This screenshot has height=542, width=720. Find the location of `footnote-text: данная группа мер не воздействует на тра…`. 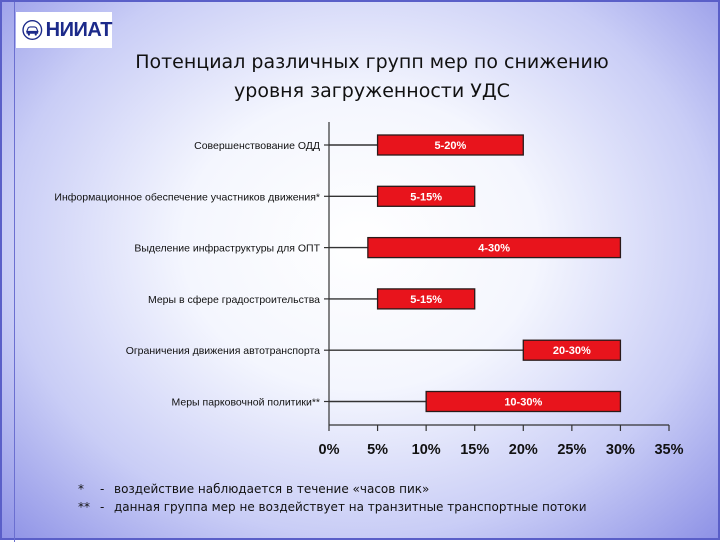

footnote-text: данная группа мер не воздействует на тра… is located at coordinates (350, 507).